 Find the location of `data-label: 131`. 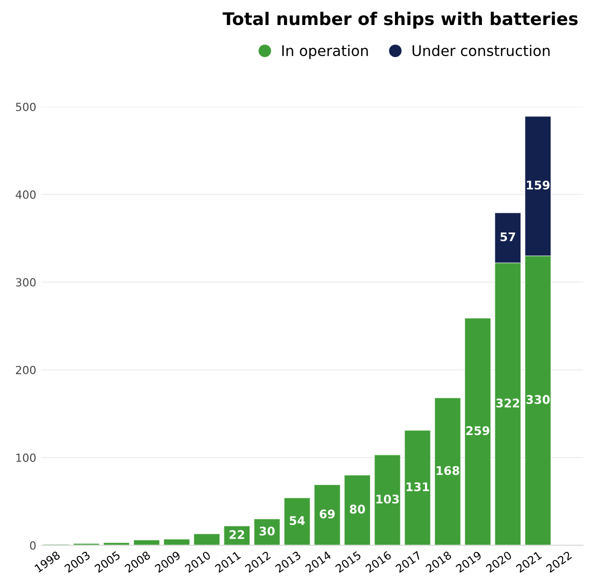

data-label: 131 is located at coordinates (418, 487).